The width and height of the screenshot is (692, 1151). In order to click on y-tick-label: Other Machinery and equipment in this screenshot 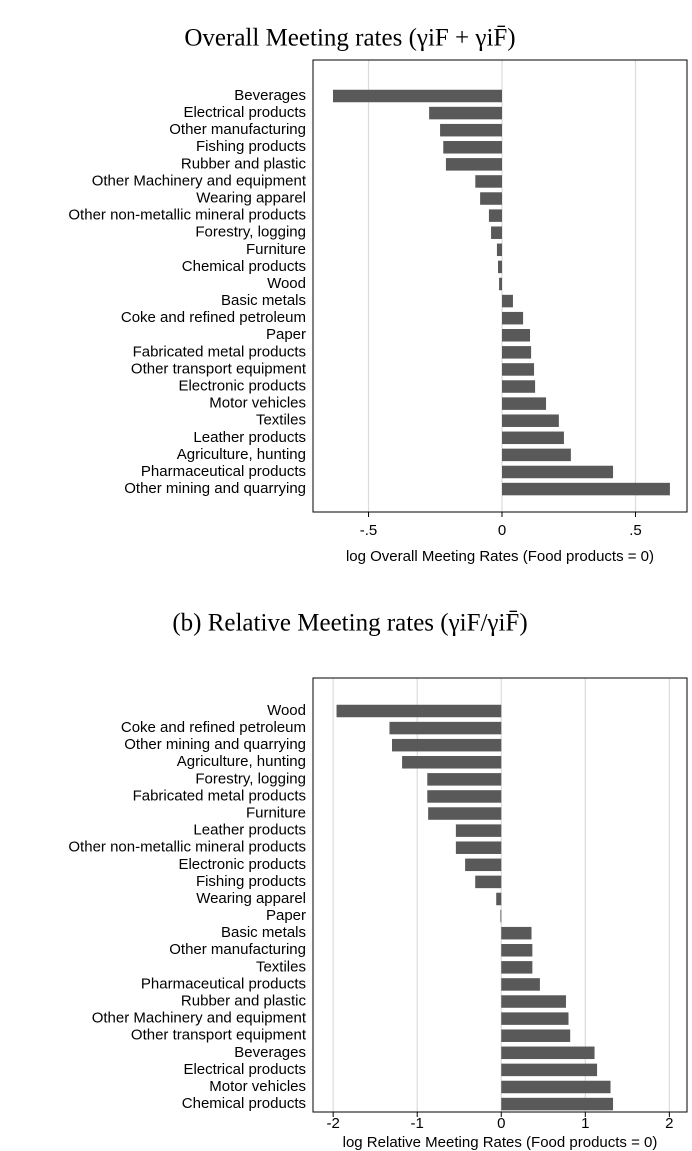, I will do `click(199, 1018)`.